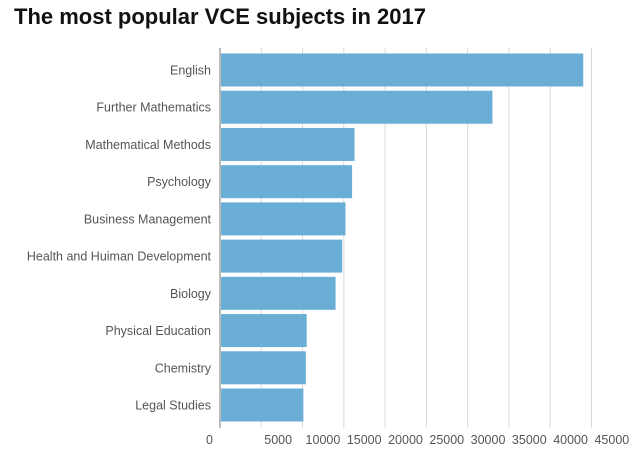  Describe the element at coordinates (529, 440) in the screenshot. I see `x-tick-label: 35000` at that location.